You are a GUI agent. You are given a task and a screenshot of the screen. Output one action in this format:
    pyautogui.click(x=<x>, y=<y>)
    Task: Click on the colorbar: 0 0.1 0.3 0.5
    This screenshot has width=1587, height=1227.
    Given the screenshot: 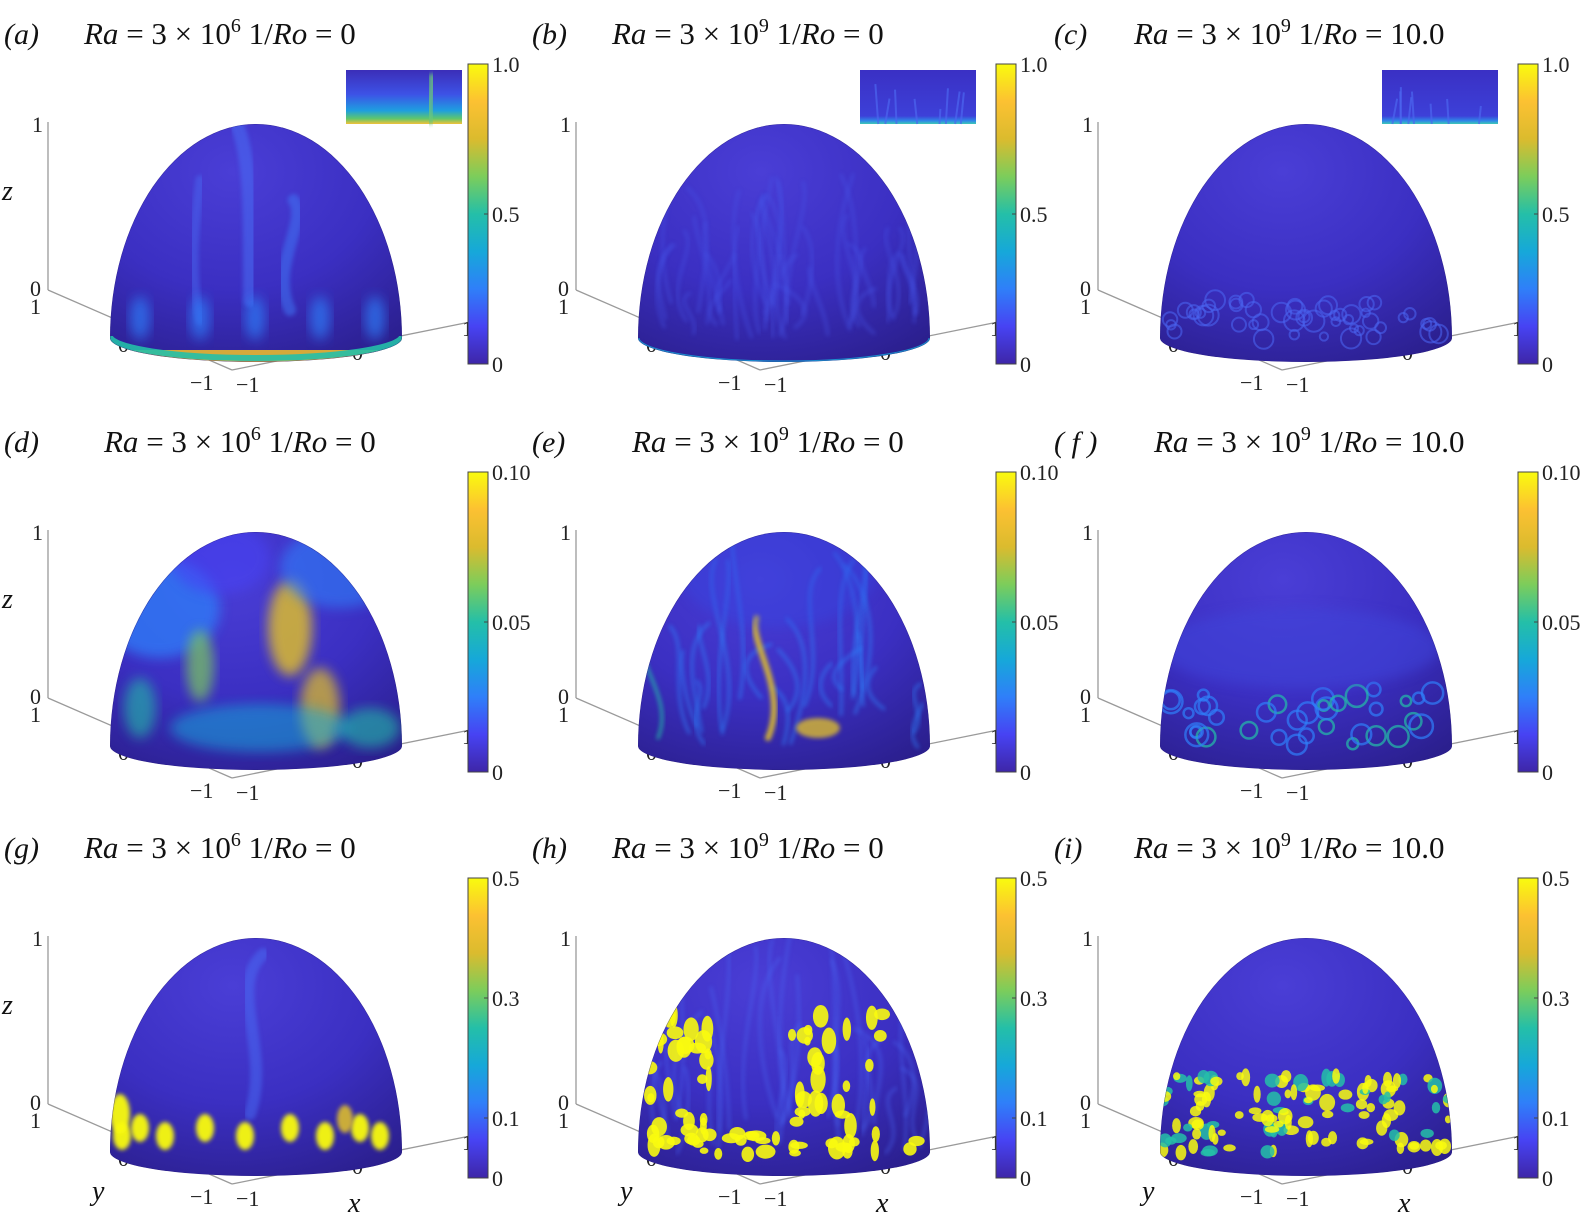 What is the action you would take?
    pyautogui.click(x=1021, y=1028)
    